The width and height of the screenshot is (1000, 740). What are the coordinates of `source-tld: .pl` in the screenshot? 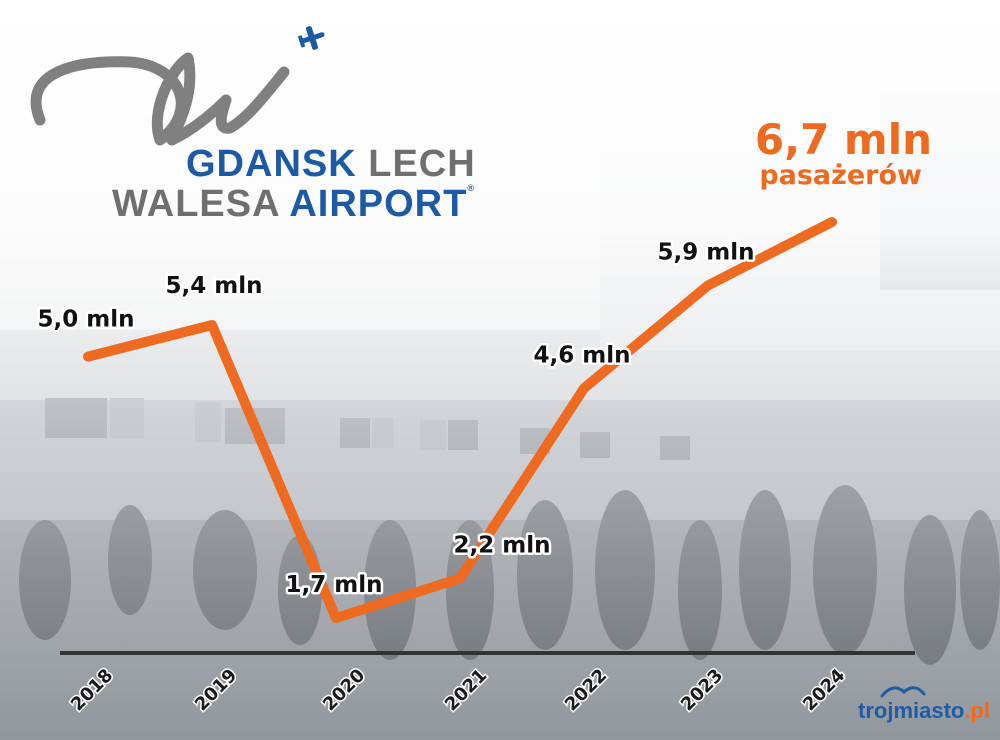 It's located at (977, 710).